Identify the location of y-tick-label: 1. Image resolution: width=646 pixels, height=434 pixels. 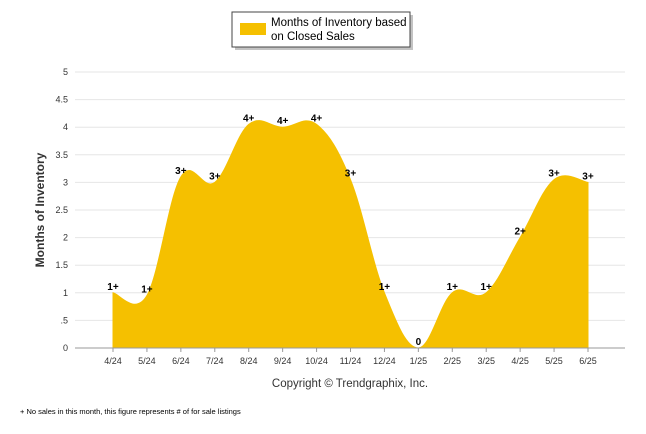
(65, 293).